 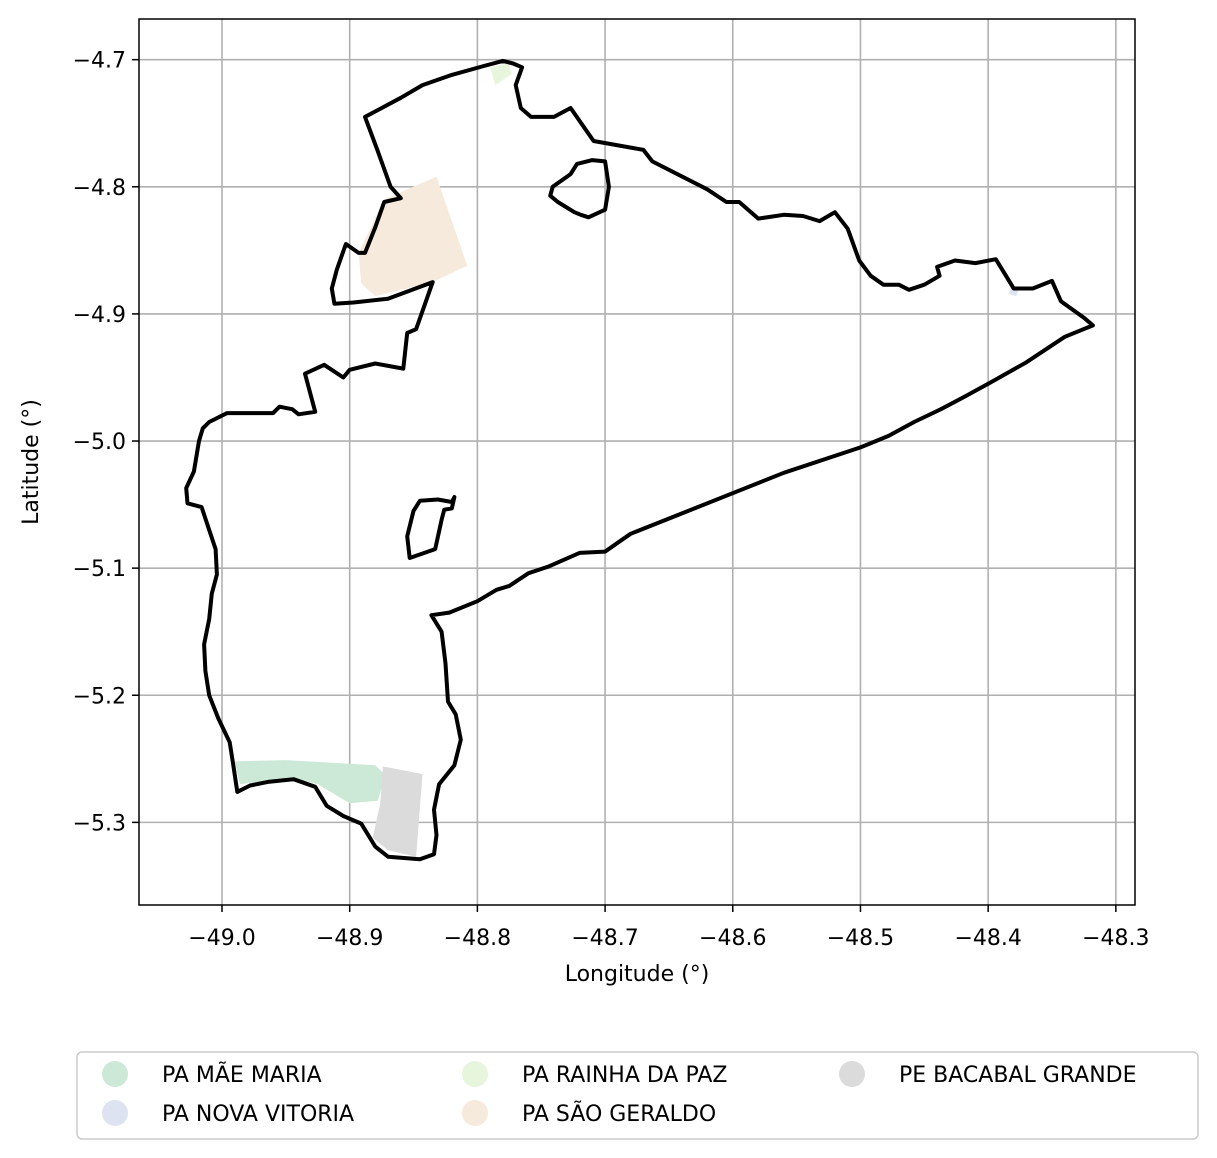 I want to click on x-tick-label: −48.4, so click(x=987, y=938).